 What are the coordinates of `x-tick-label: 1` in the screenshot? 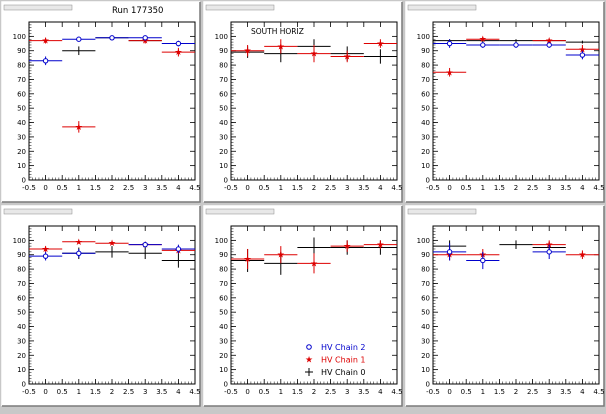 It's located at (79, 188).